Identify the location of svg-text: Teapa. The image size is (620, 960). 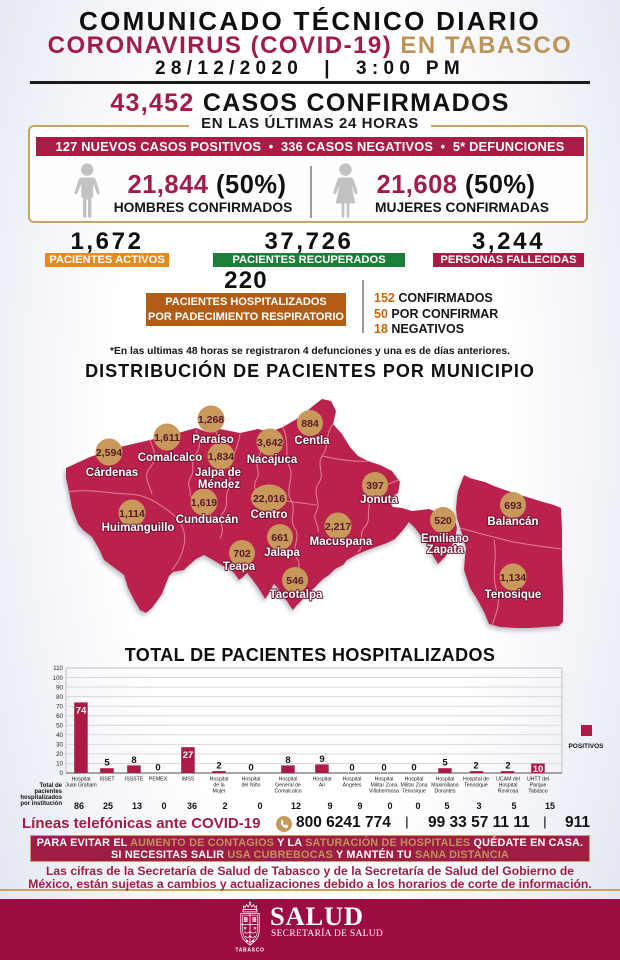
(239, 567).